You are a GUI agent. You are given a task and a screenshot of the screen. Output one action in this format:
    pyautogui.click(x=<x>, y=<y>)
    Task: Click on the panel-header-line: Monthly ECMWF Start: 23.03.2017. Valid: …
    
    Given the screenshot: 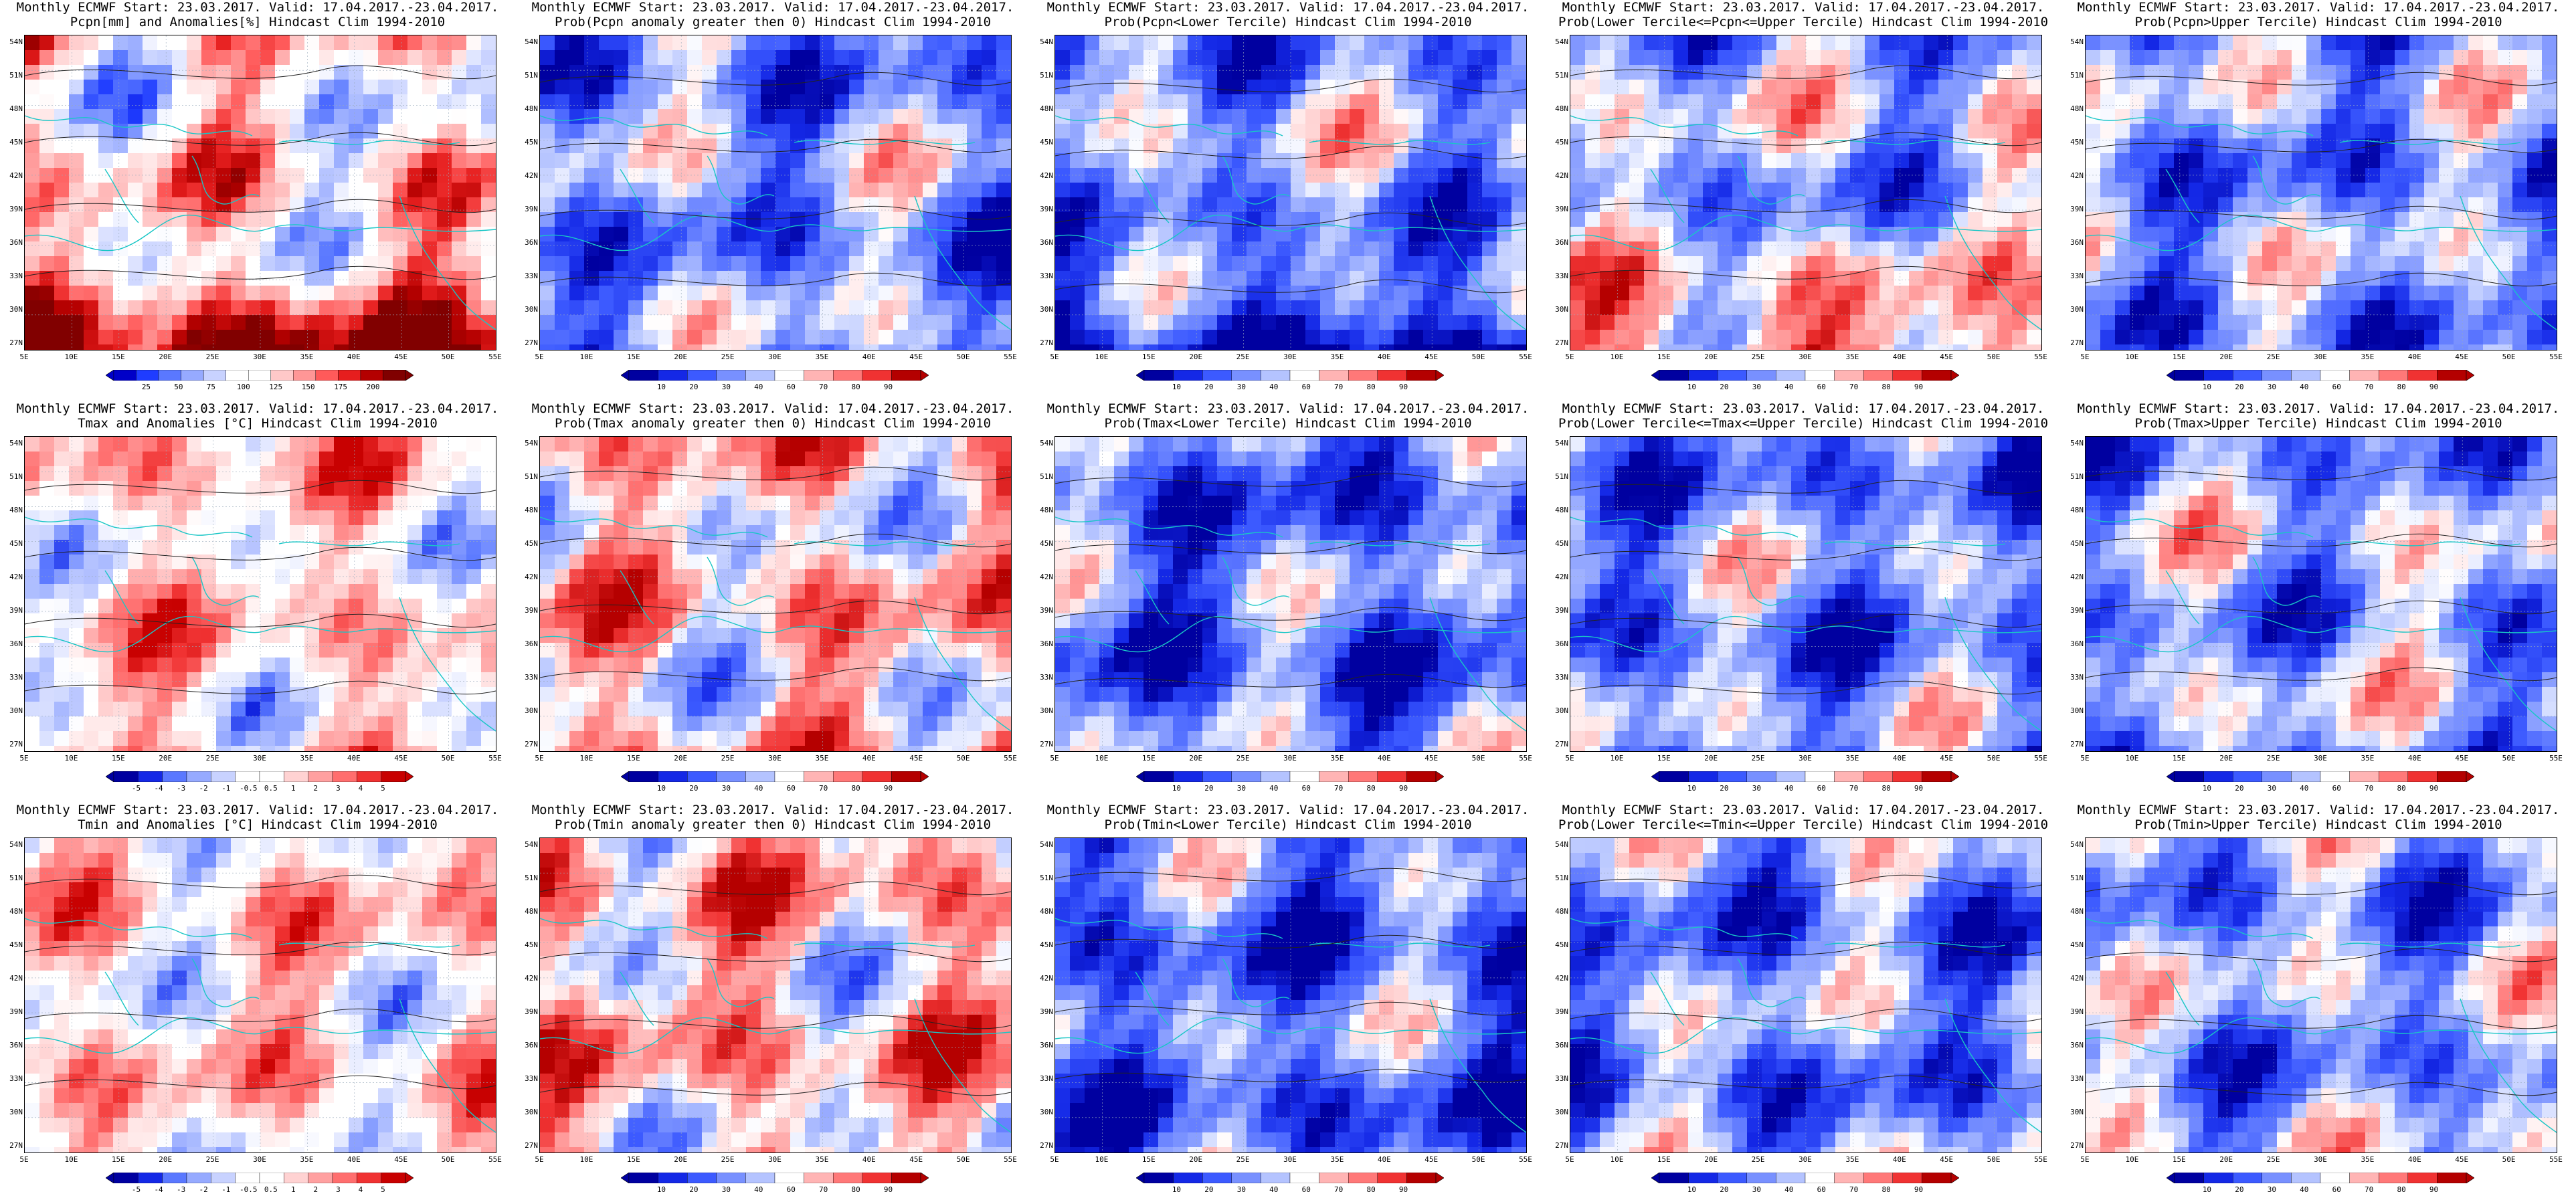 What is the action you would take?
    pyautogui.click(x=773, y=7)
    